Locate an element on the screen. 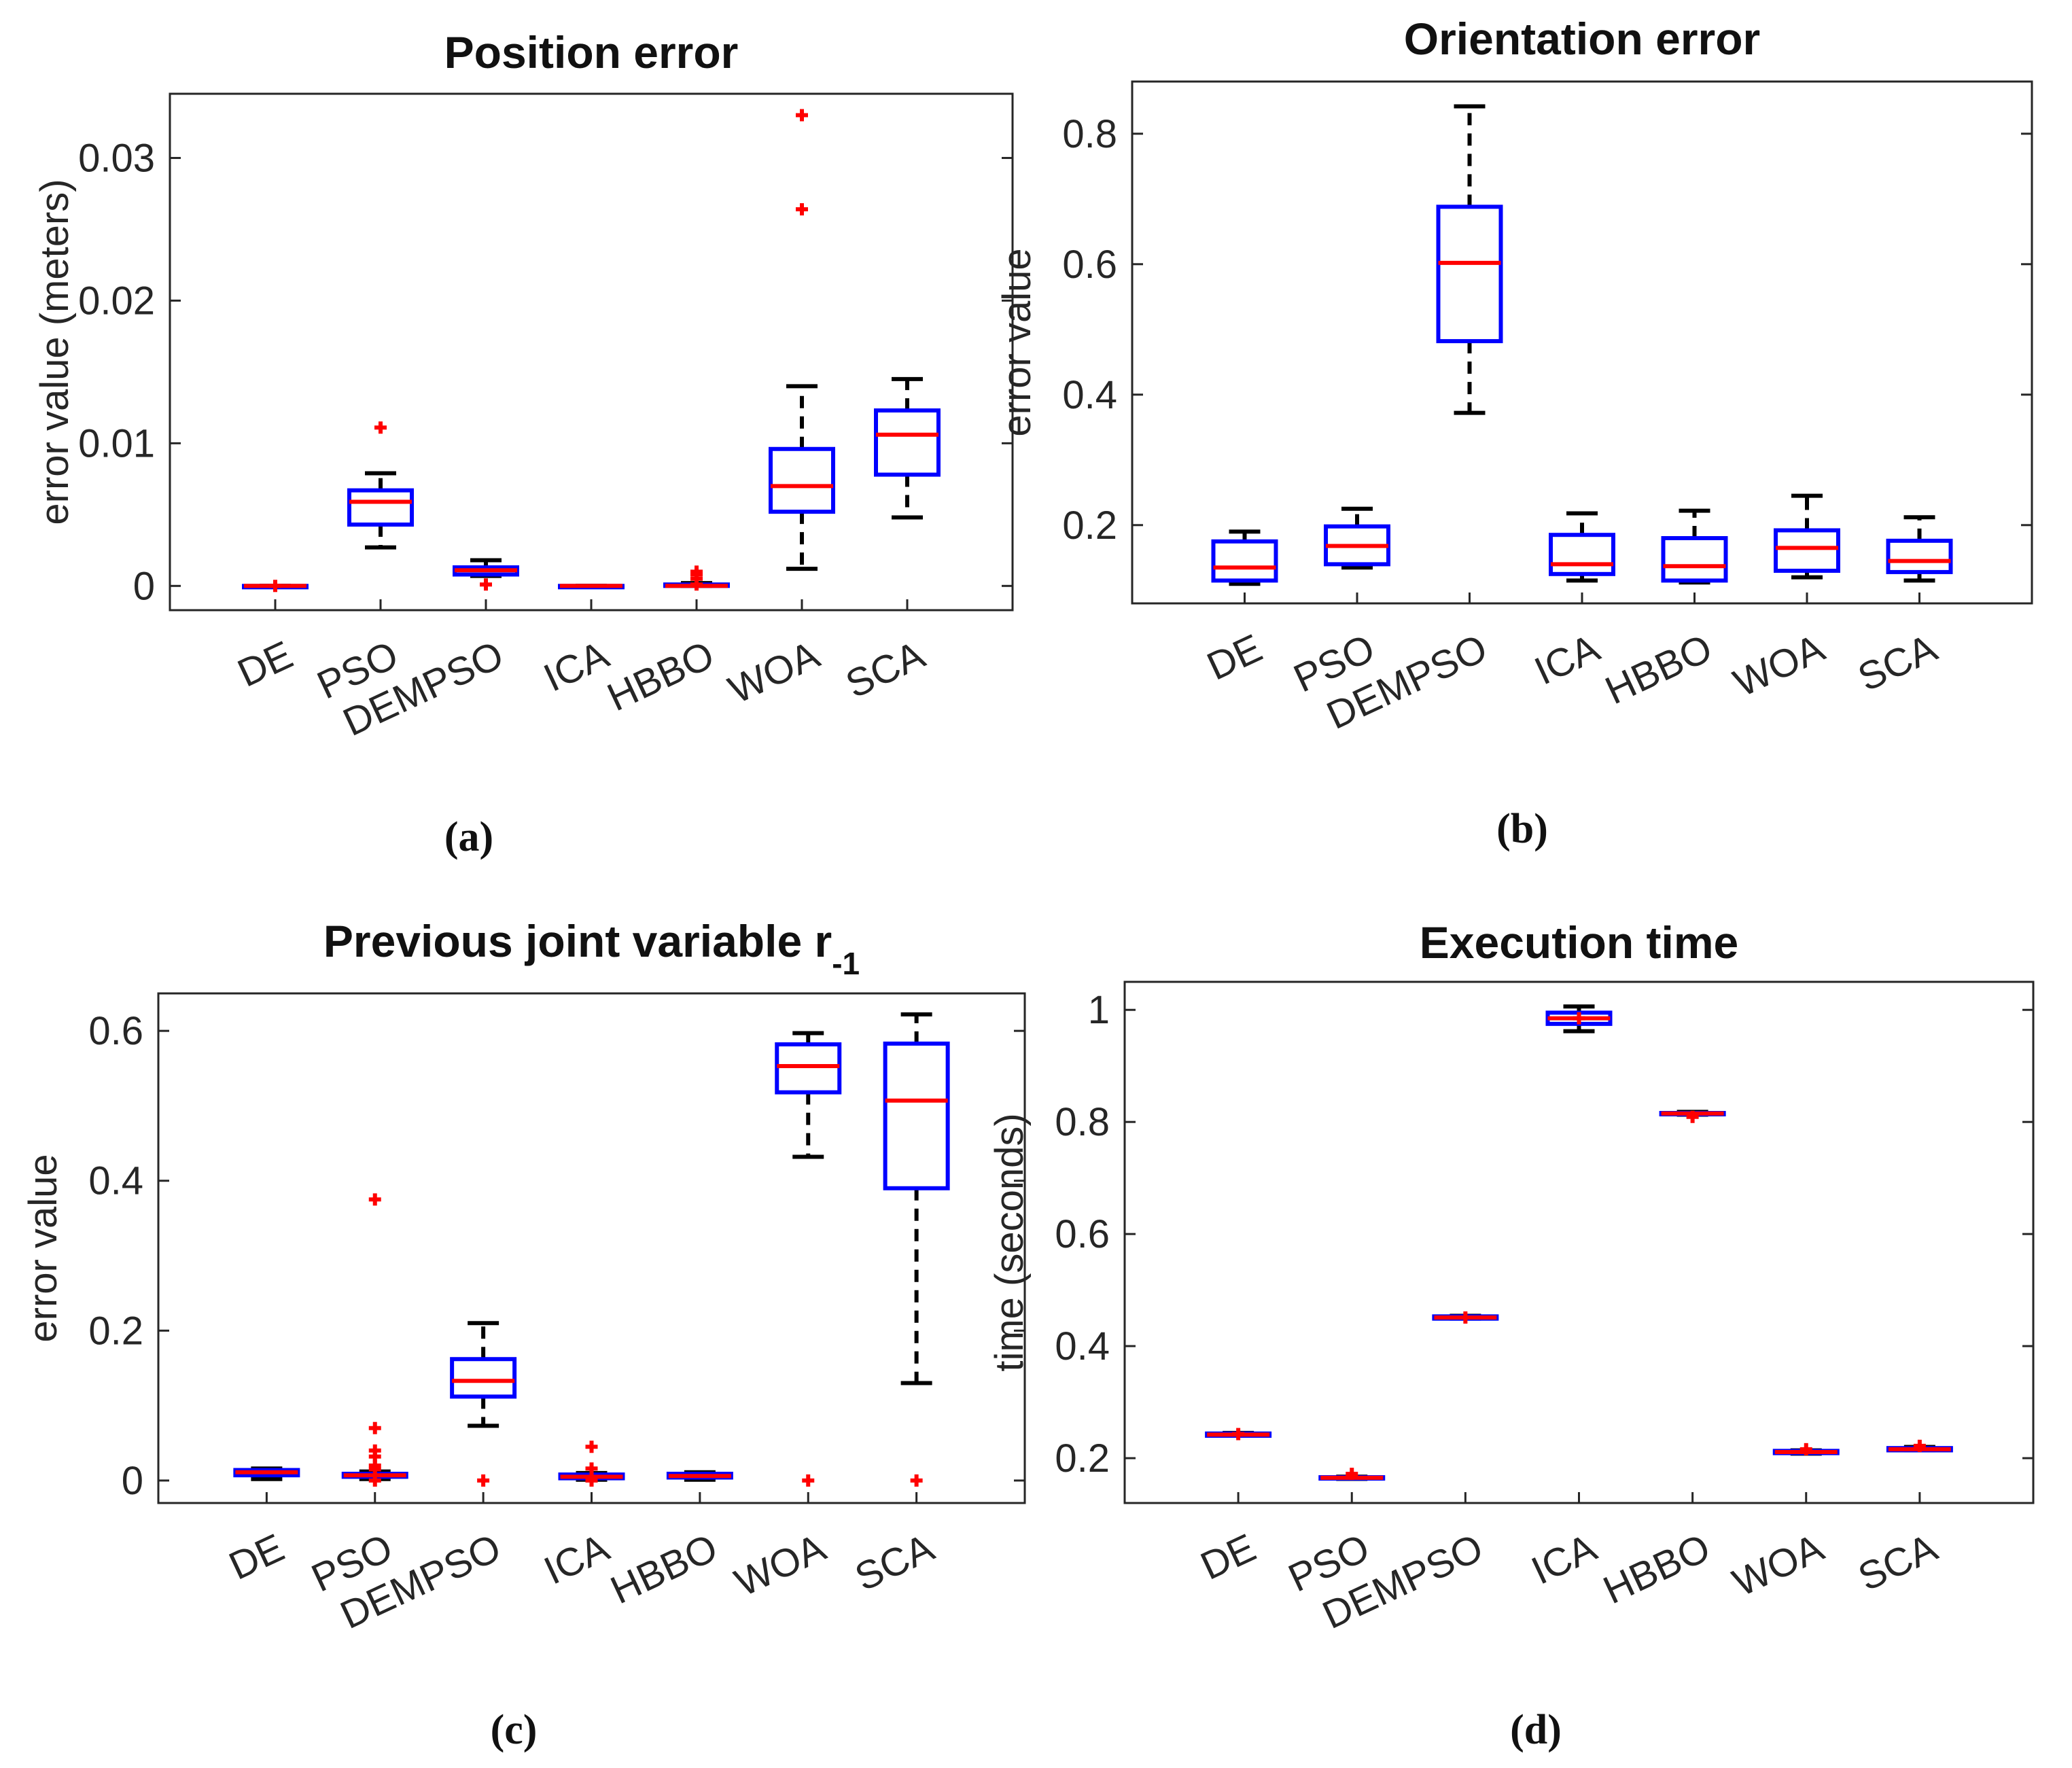 This screenshot has width=2072, height=1768. panel-caption: (d) is located at coordinates (1536, 1730).